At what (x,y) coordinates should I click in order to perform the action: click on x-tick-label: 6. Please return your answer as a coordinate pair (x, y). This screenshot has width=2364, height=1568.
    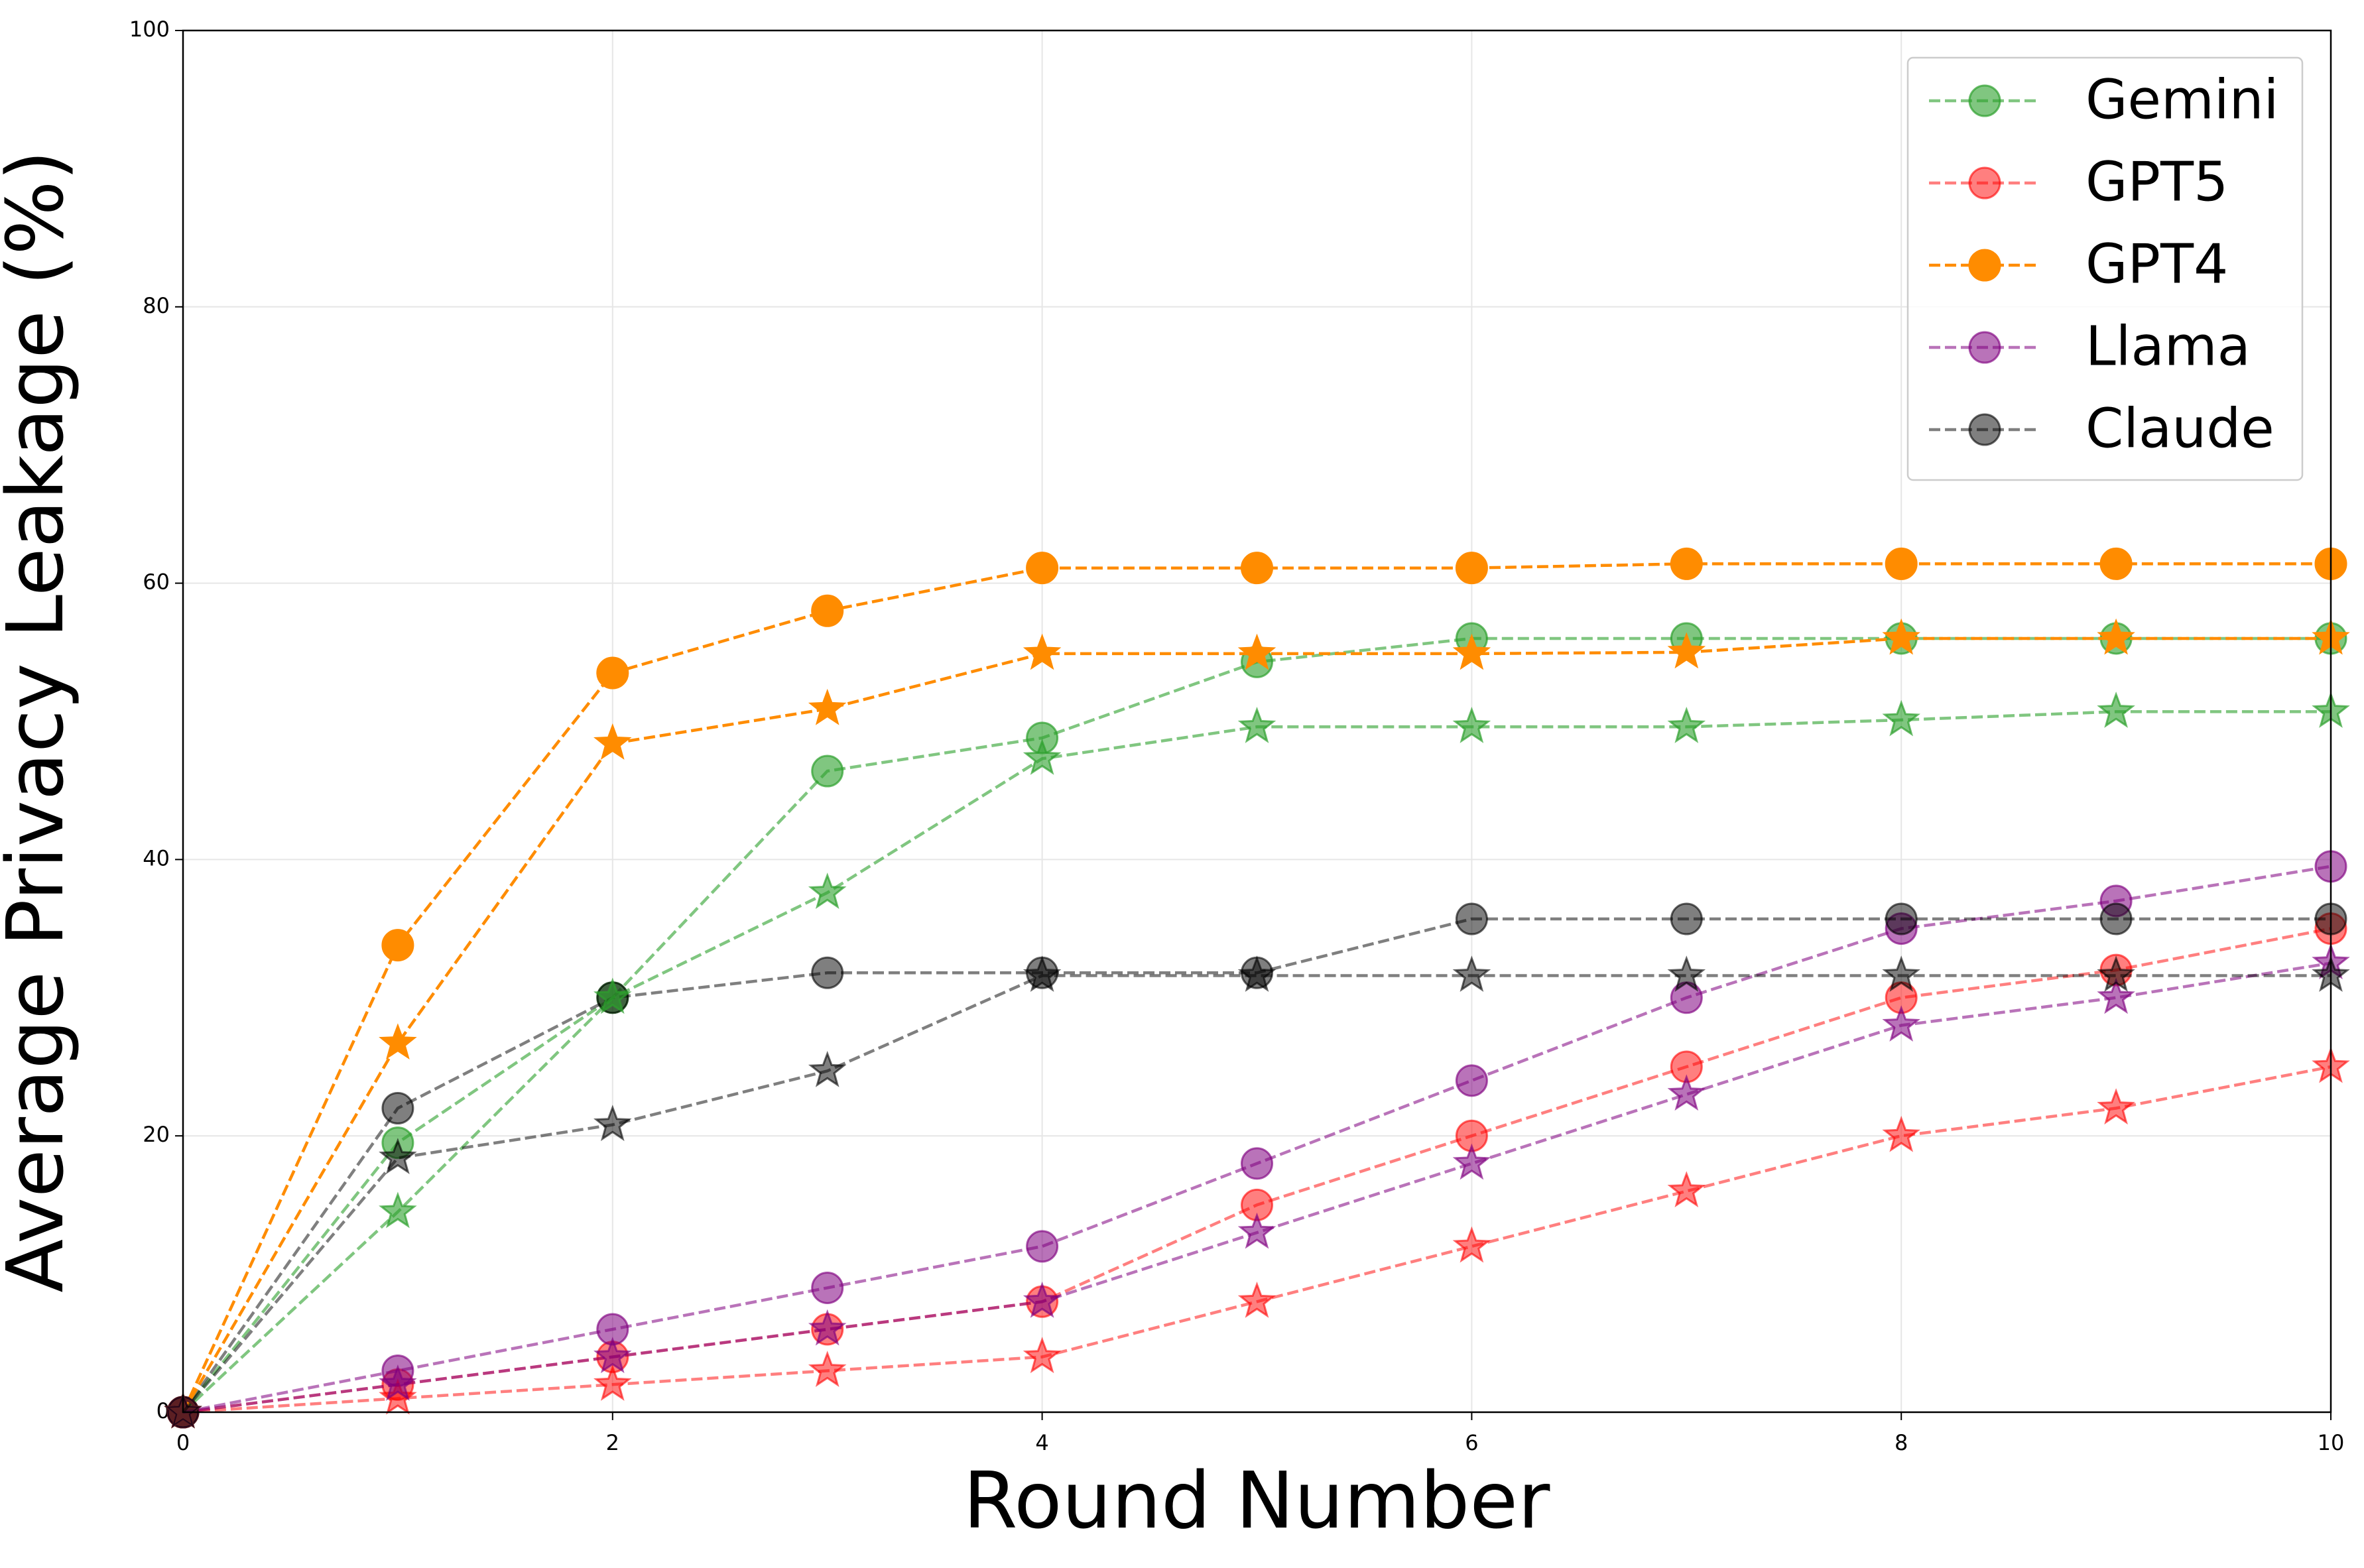
    Looking at the image, I should click on (1471, 1442).